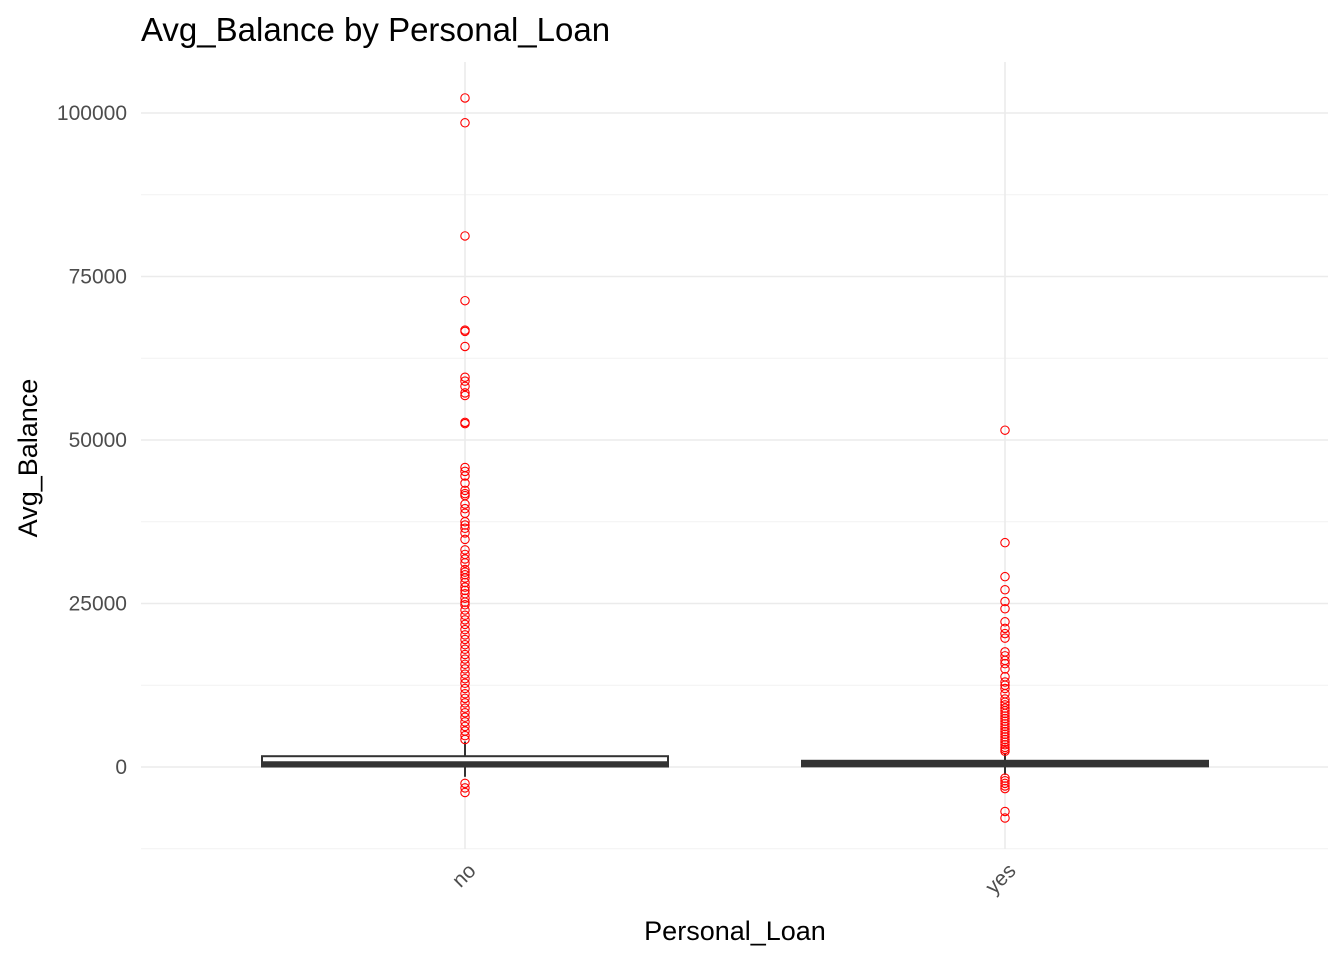 This screenshot has height=960, width=1344. Describe the element at coordinates (121, 767) in the screenshot. I see `y-tick-label: 0` at that location.